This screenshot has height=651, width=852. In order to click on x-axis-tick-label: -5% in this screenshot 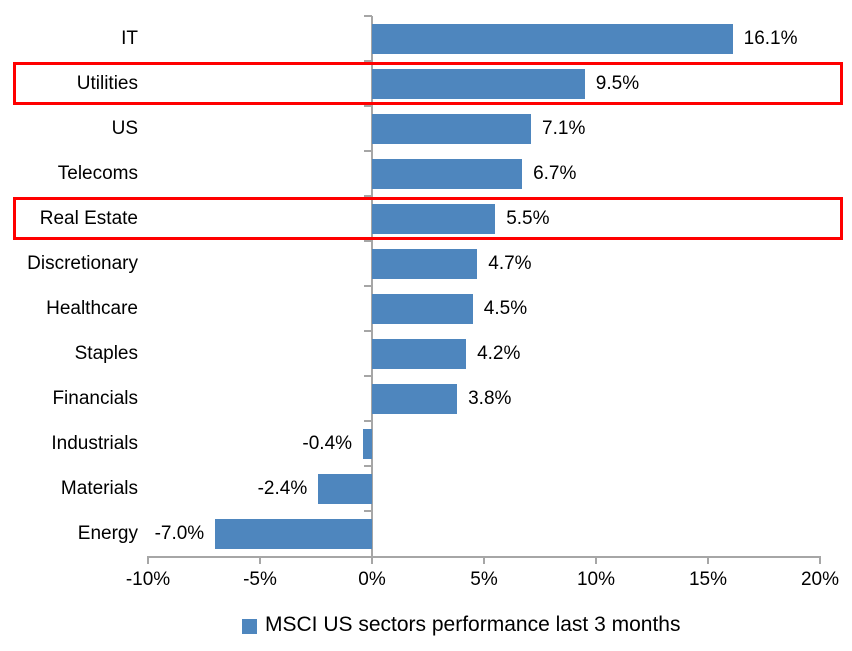, I will do `click(260, 579)`.